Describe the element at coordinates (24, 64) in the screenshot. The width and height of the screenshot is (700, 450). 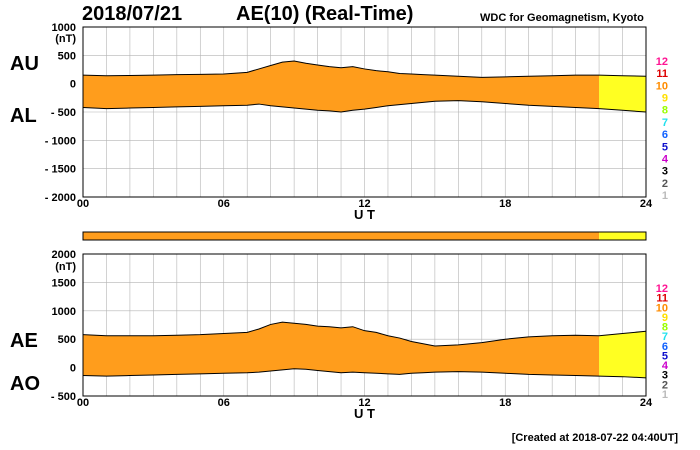
I see `index-label-au: AU` at that location.